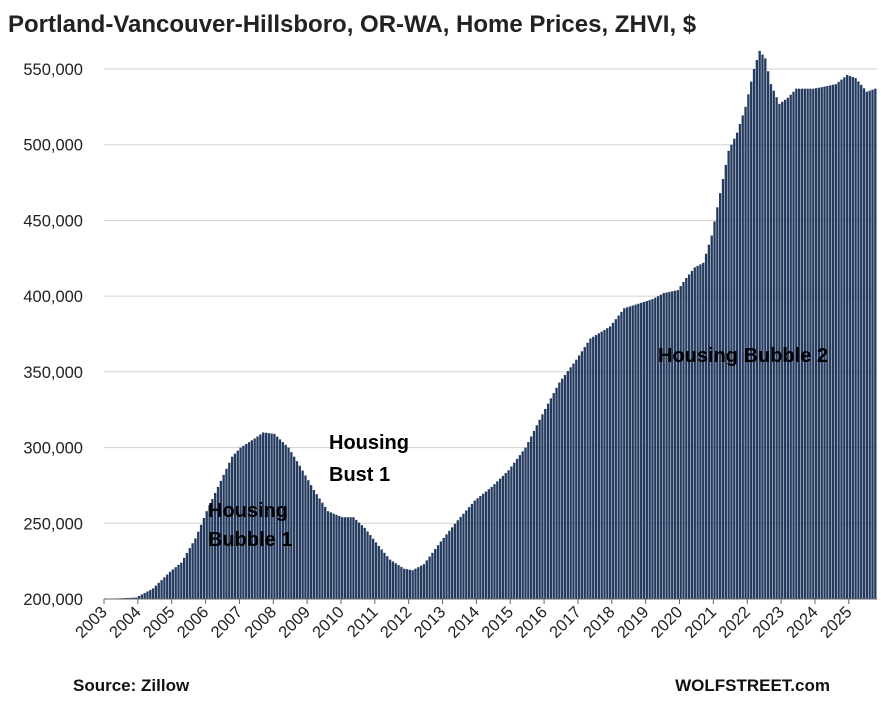 The width and height of the screenshot is (881, 702). Describe the element at coordinates (53, 373) in the screenshot. I see `y-tick-label: 350,000` at that location.